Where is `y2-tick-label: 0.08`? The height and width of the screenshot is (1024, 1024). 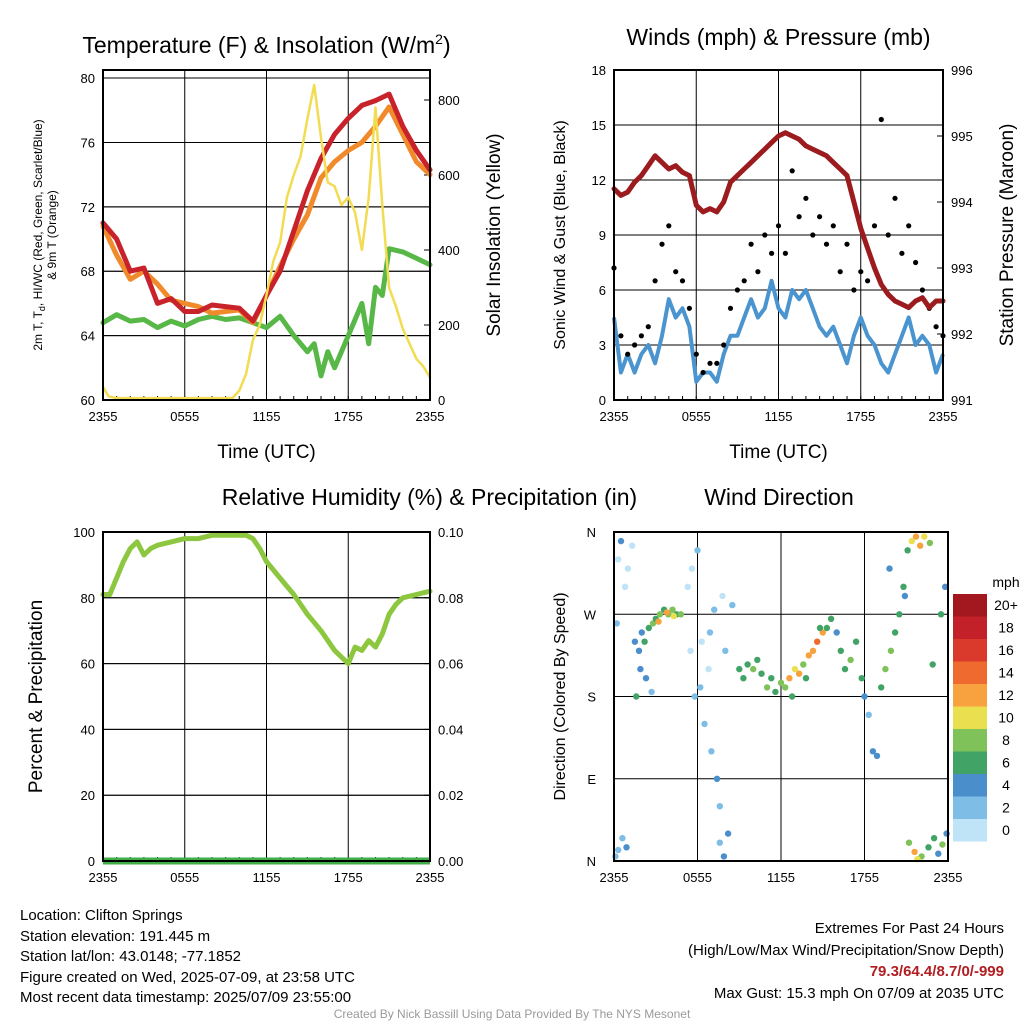
y2-tick-label: 0.08 is located at coordinates (450, 598).